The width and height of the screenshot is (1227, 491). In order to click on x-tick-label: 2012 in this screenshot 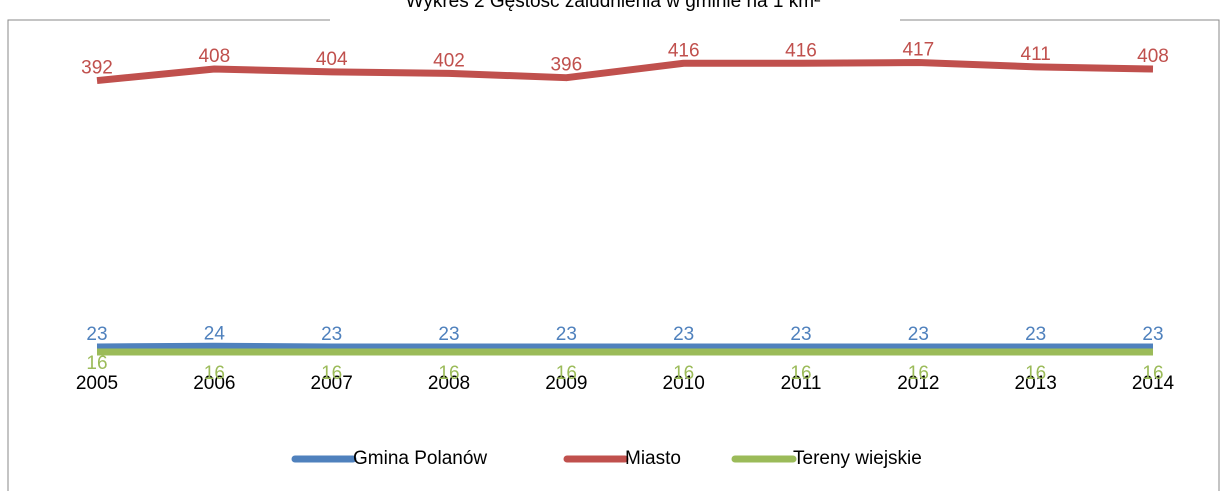, I will do `click(918, 383)`.